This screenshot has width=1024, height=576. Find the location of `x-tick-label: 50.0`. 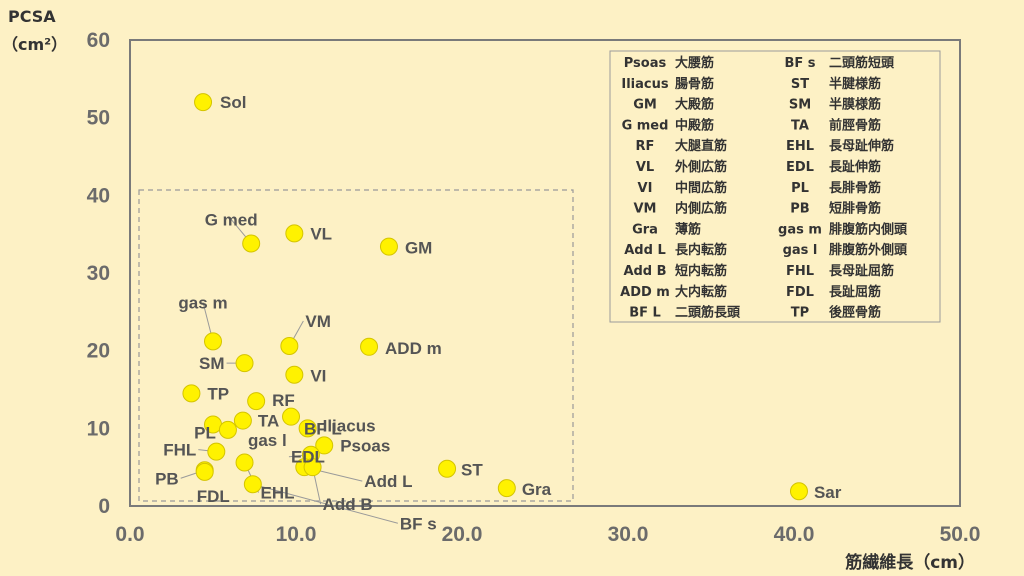

x-tick-label: 50.0 is located at coordinates (960, 534).